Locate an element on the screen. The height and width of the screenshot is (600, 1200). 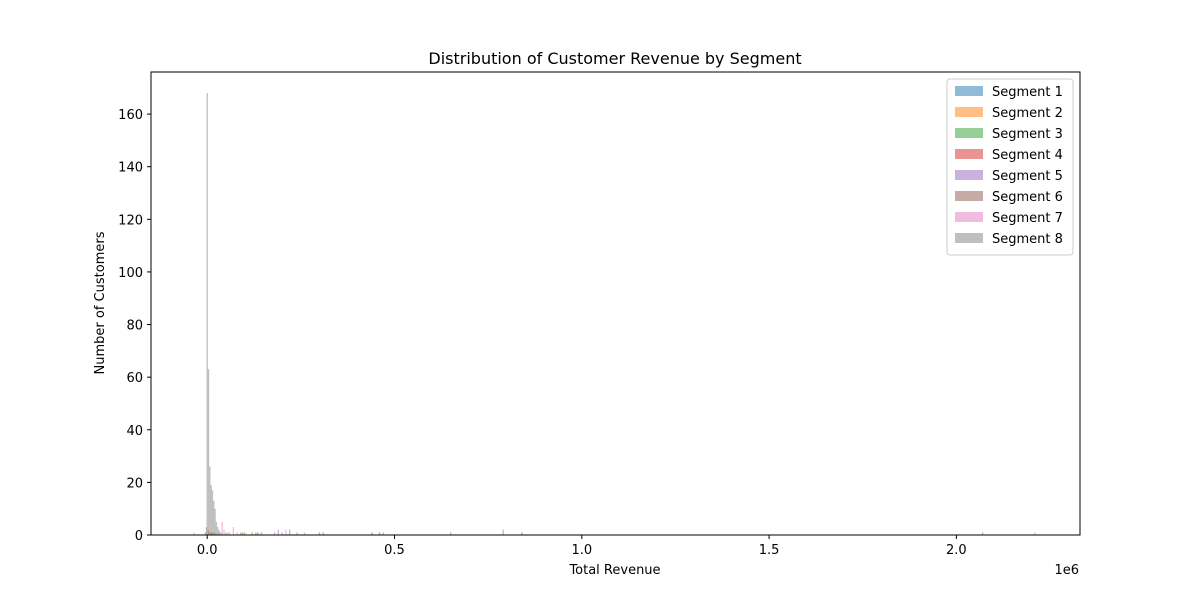
y-tick-label: 100 is located at coordinates (130, 273).